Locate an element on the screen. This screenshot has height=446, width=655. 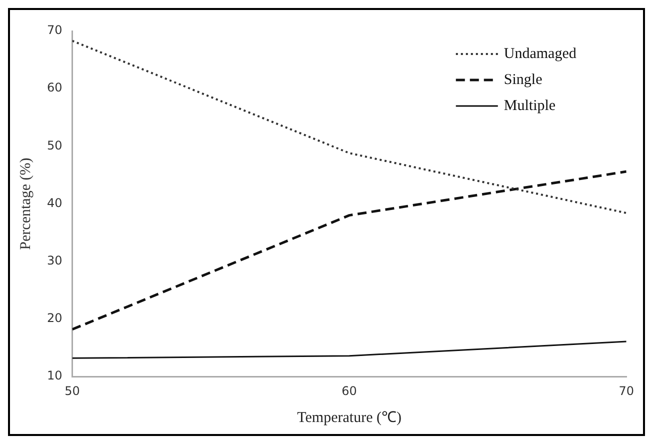
legend-label: Undamaged is located at coordinates (540, 54).